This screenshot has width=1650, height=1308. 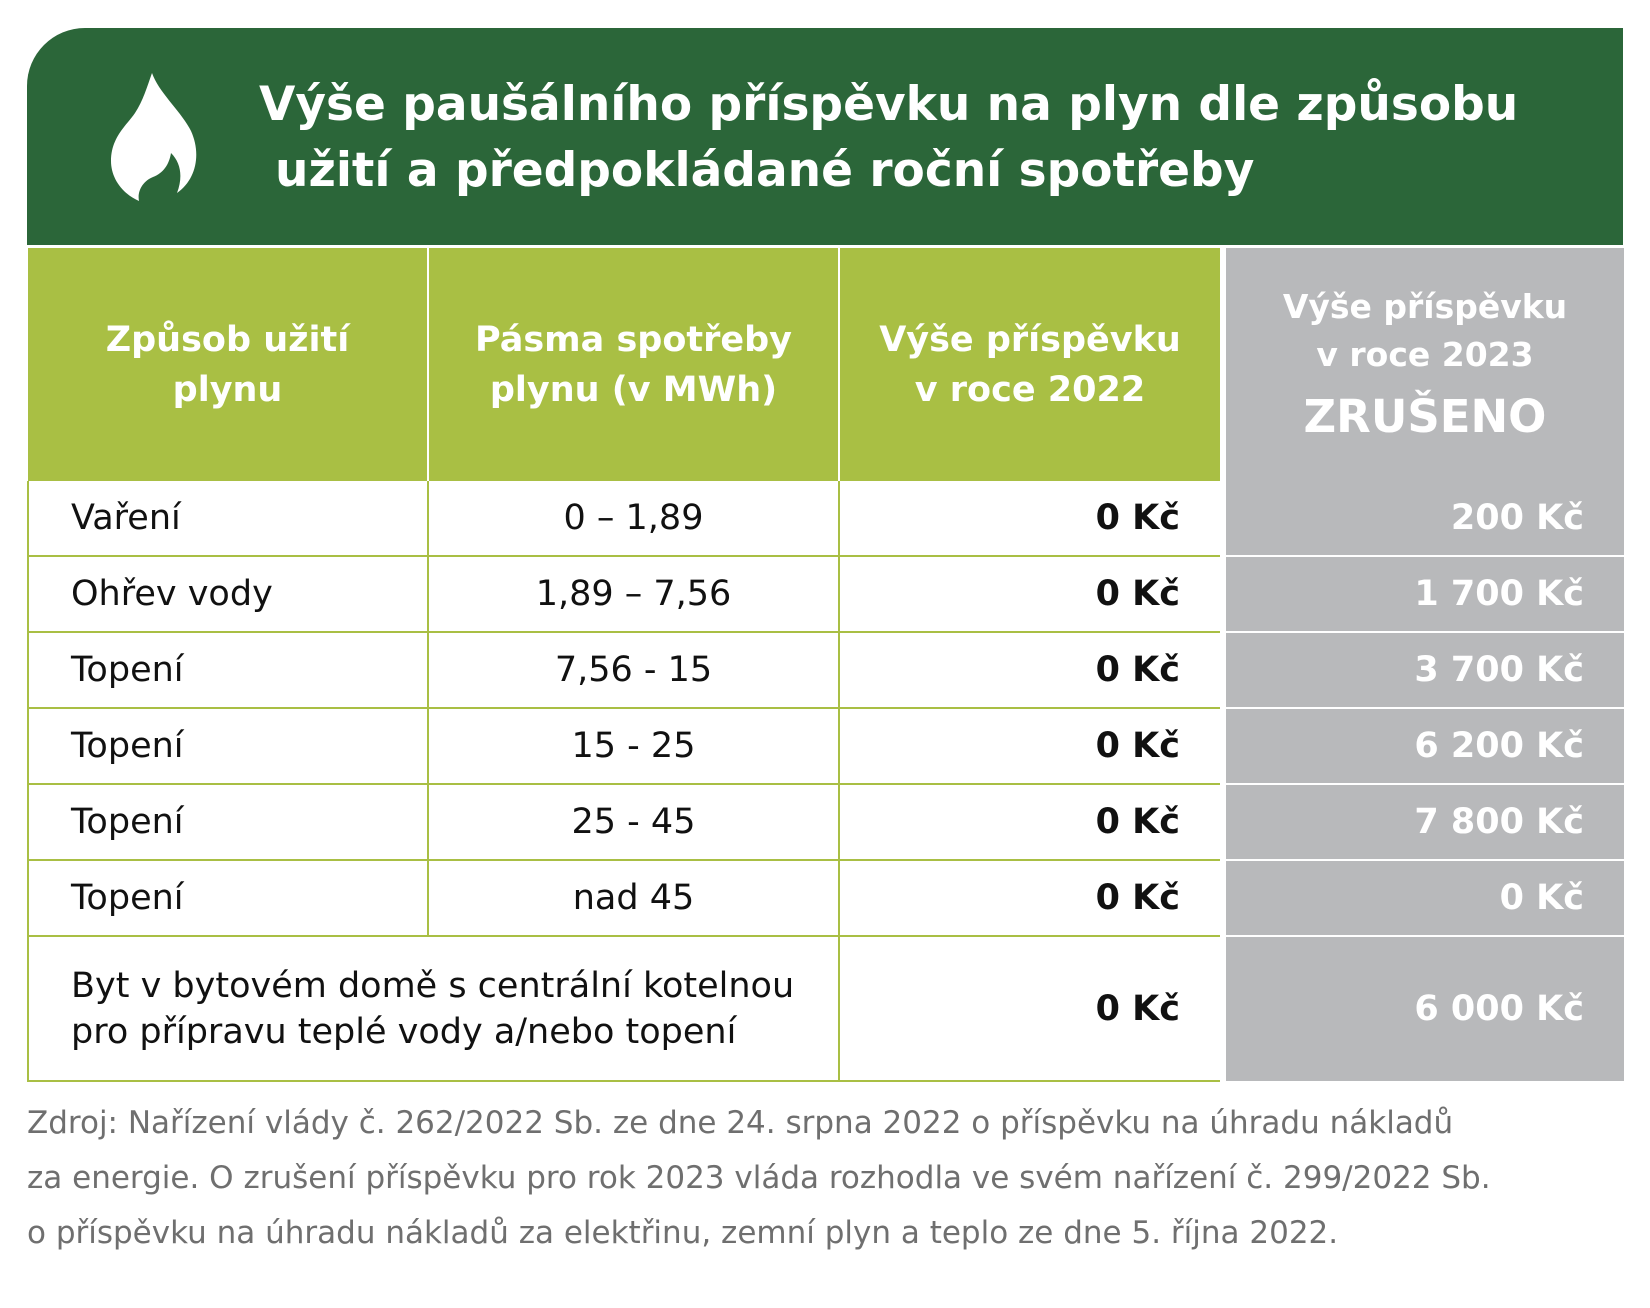 What do you see at coordinates (1425, 416) in the screenshot?
I see `cancelled-label: ZRUŠENO` at bounding box center [1425, 416].